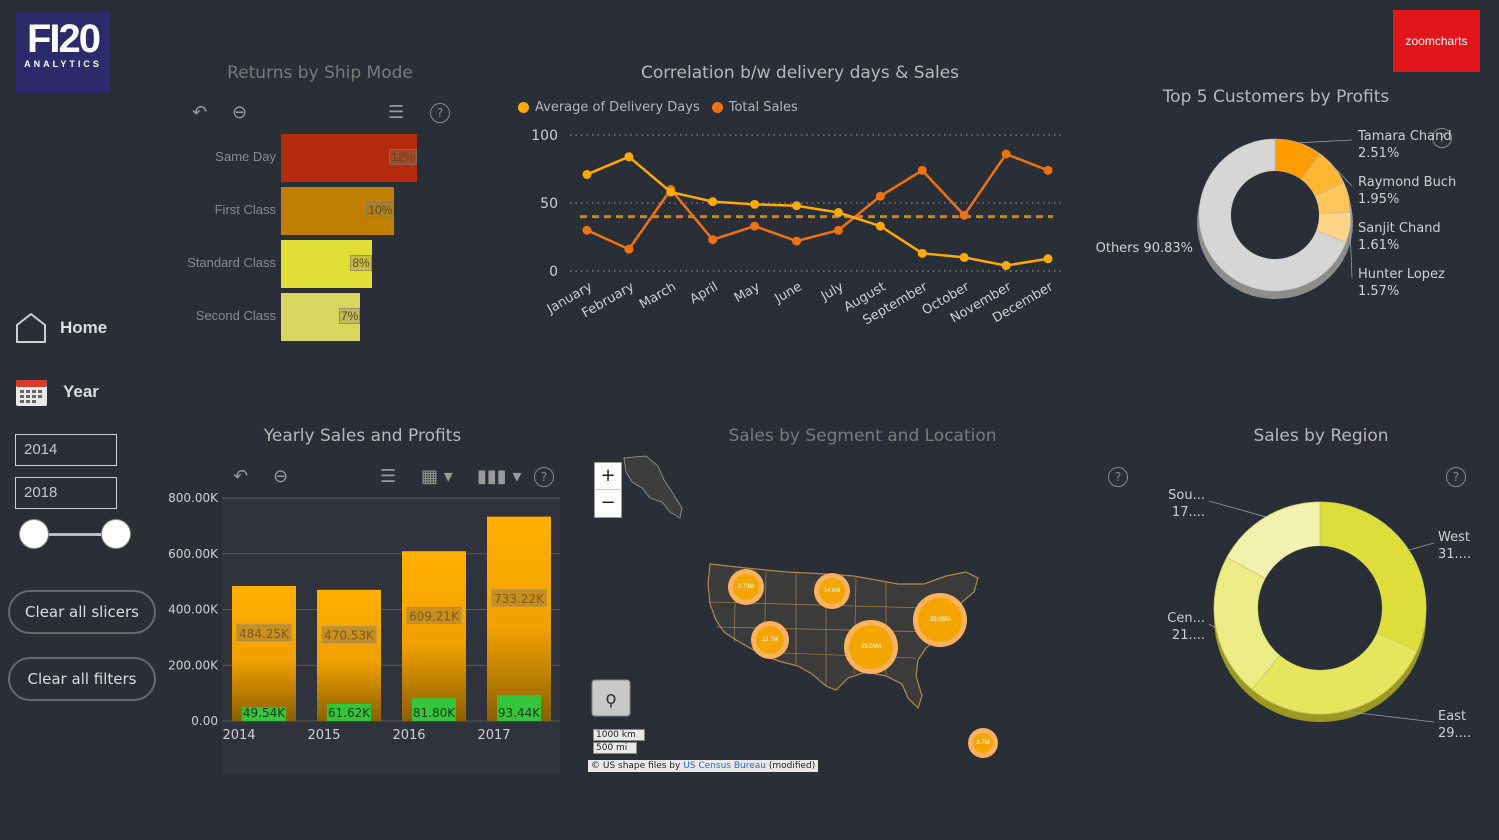  I want to click on y-tick-label: 600.00K, so click(193, 554).